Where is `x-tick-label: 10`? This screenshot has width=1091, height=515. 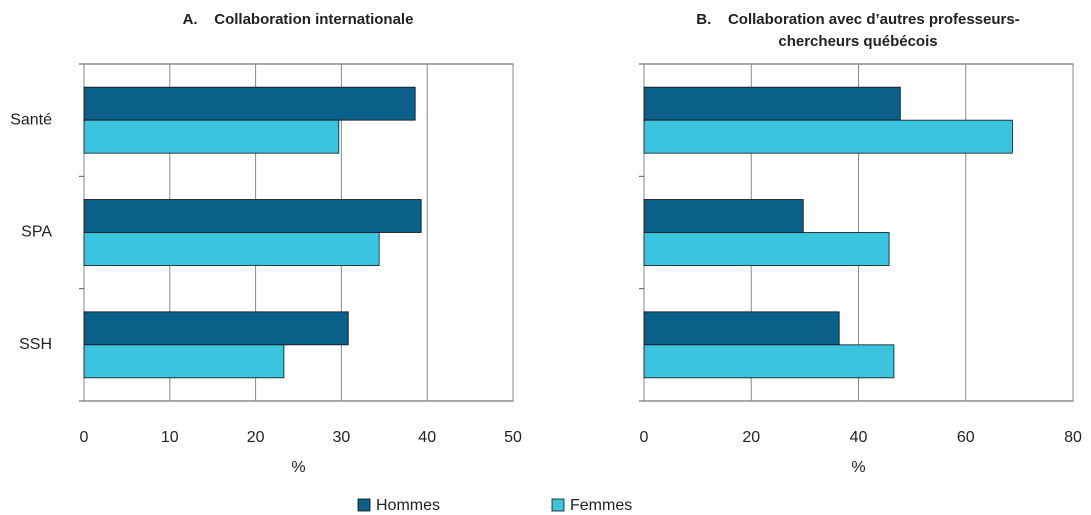 x-tick-label: 10 is located at coordinates (170, 437).